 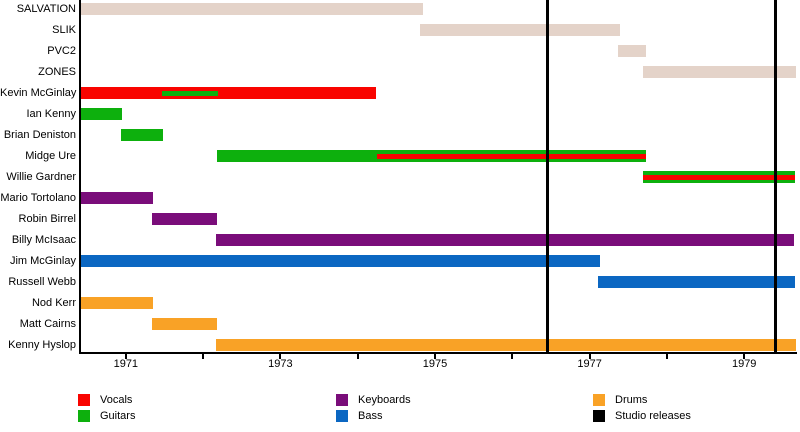 I want to click on x-axis-tick-1973, so click(x=280, y=356).